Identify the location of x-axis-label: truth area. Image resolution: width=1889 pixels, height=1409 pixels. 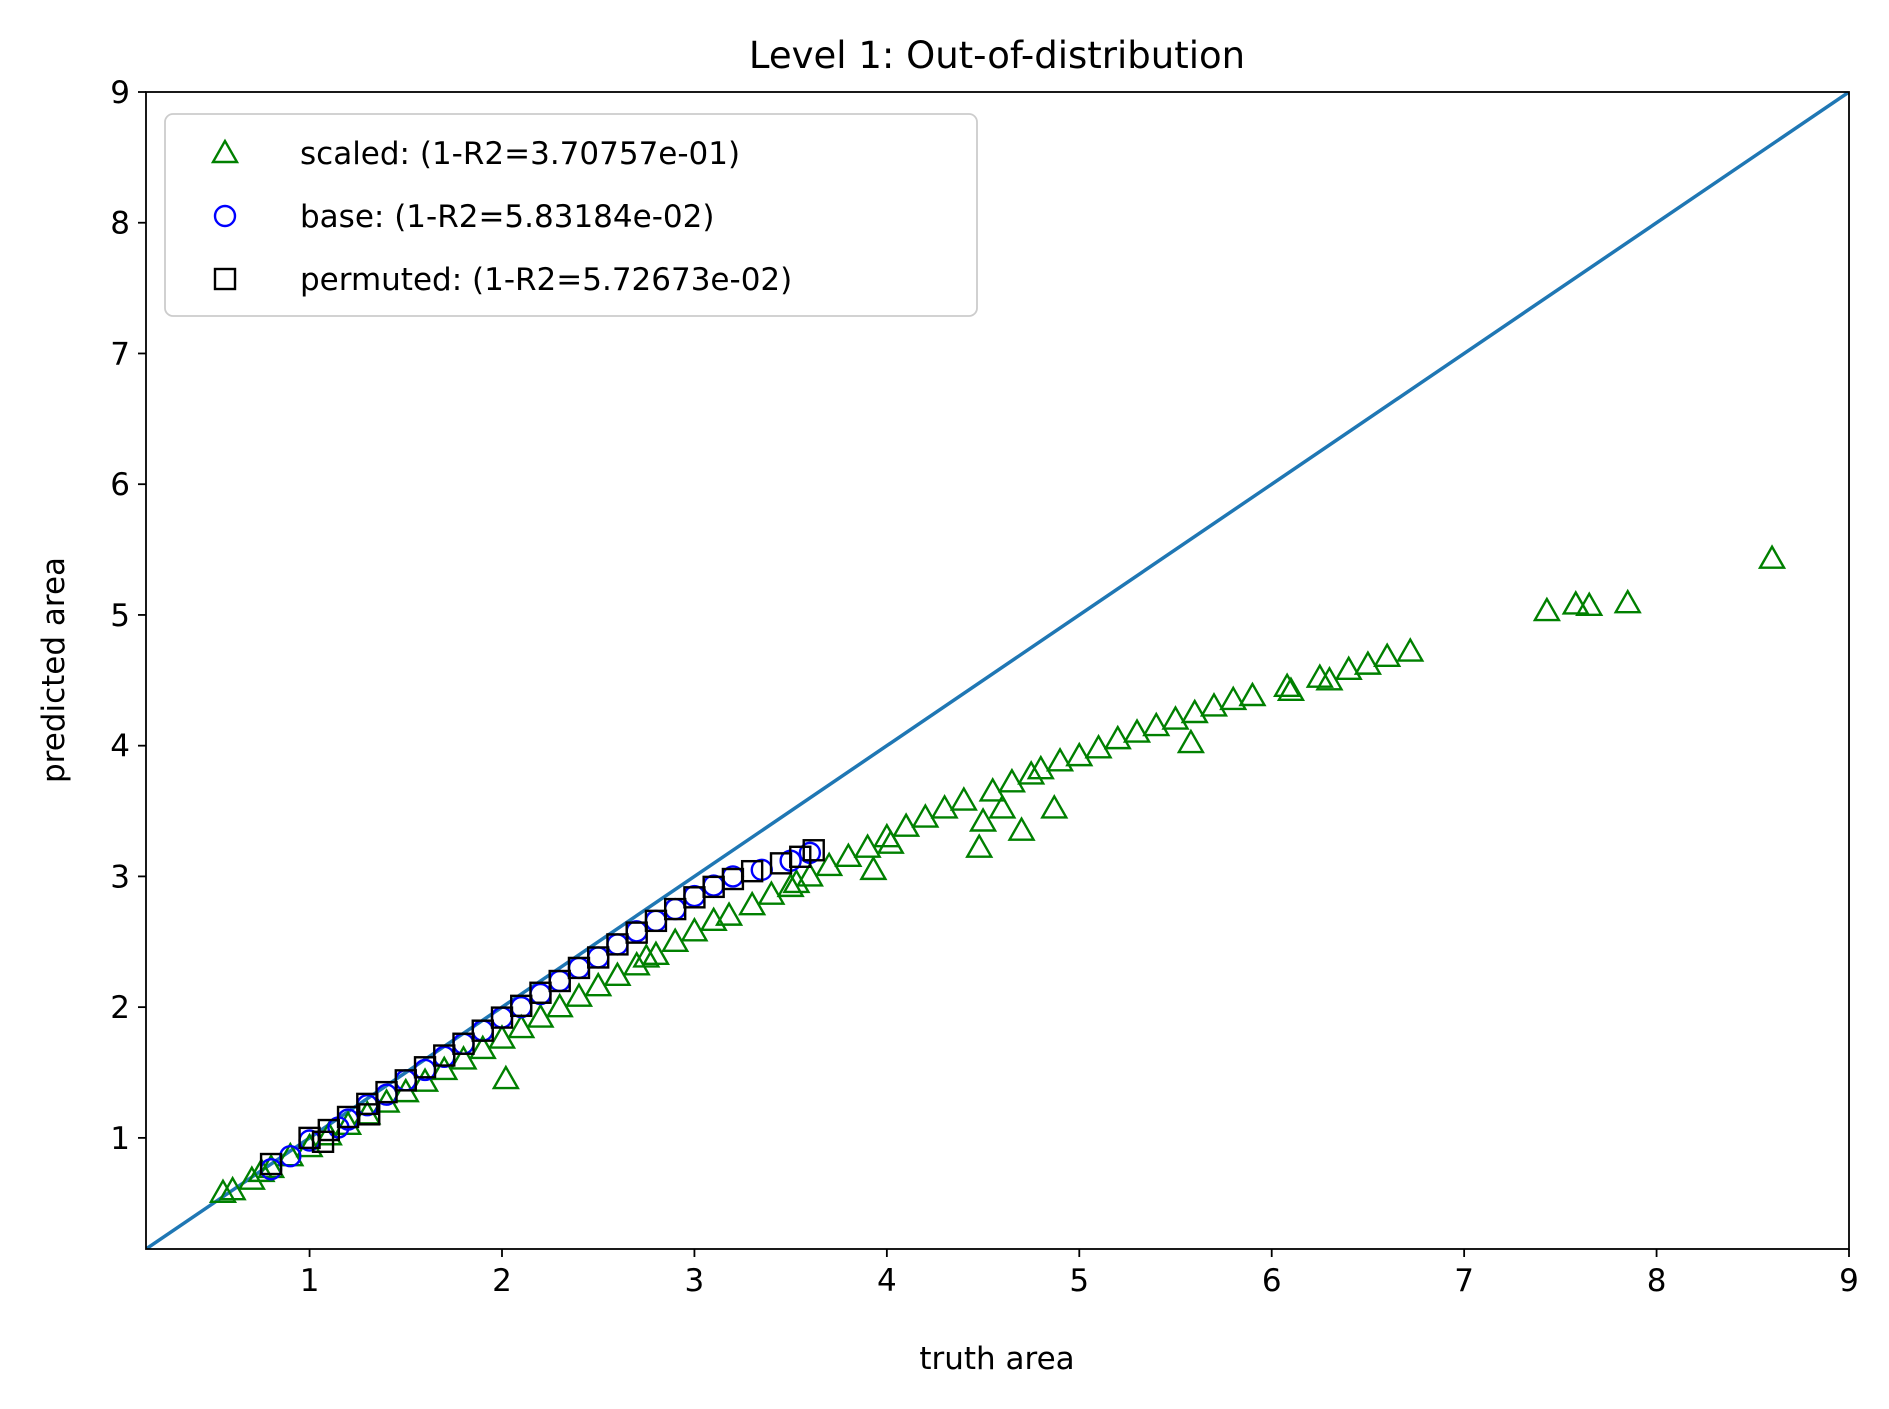
(996, 1359).